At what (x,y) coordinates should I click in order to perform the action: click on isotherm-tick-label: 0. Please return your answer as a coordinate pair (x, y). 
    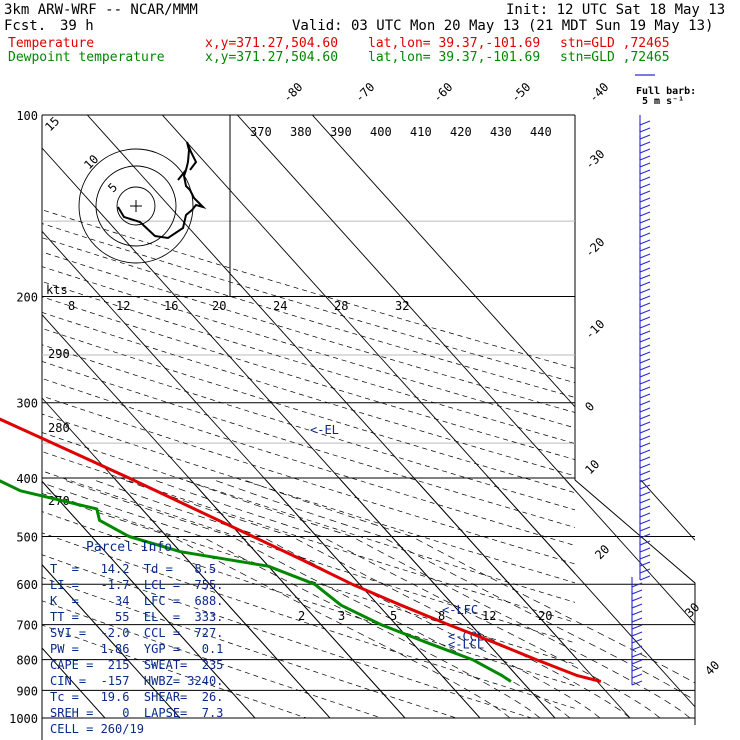
    Looking at the image, I should click on (589, 406).